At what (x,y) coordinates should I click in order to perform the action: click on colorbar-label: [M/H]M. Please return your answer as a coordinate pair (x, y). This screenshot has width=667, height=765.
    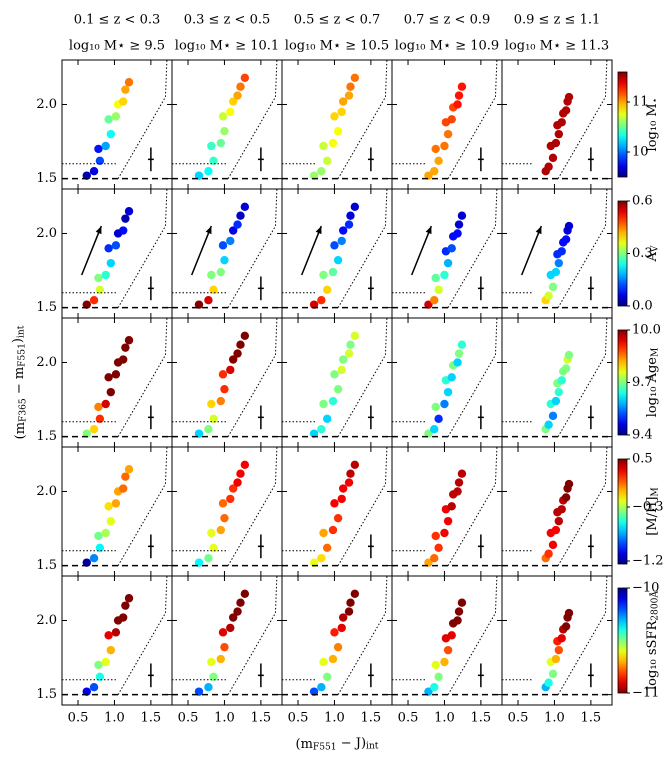
    Looking at the image, I should click on (653, 511).